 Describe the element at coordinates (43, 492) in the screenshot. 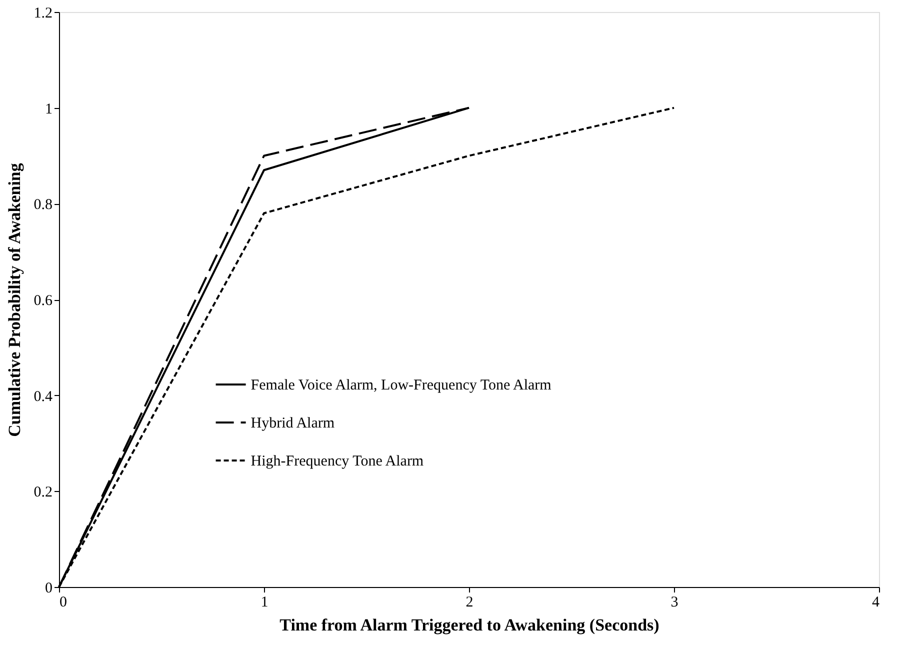

I see `y-tick-label: 0.2` at that location.